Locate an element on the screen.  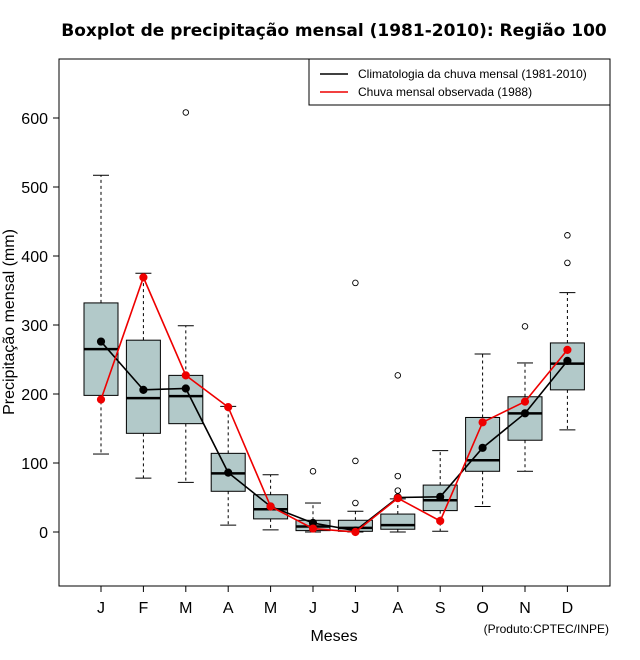
legend-box is located at coordinates (459, 82).